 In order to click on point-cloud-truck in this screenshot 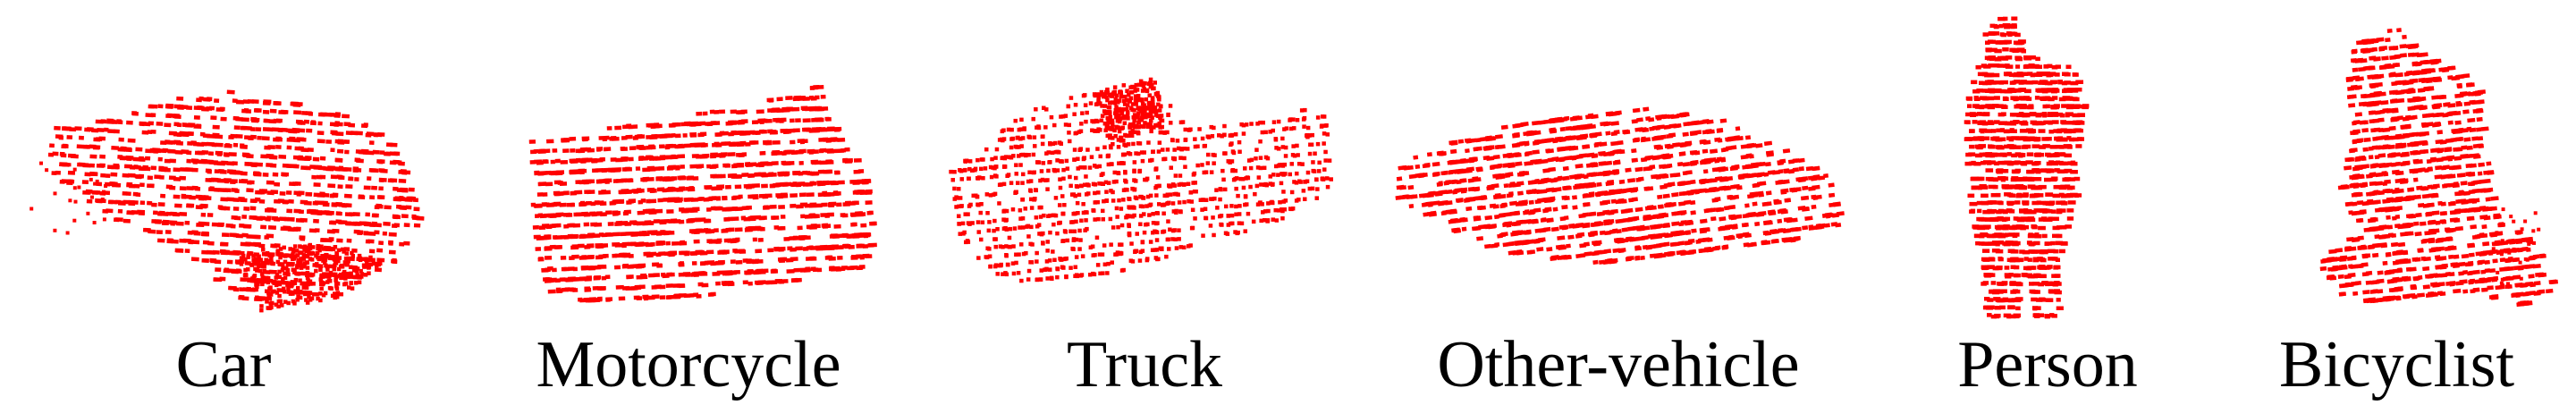, I will do `click(1141, 180)`.